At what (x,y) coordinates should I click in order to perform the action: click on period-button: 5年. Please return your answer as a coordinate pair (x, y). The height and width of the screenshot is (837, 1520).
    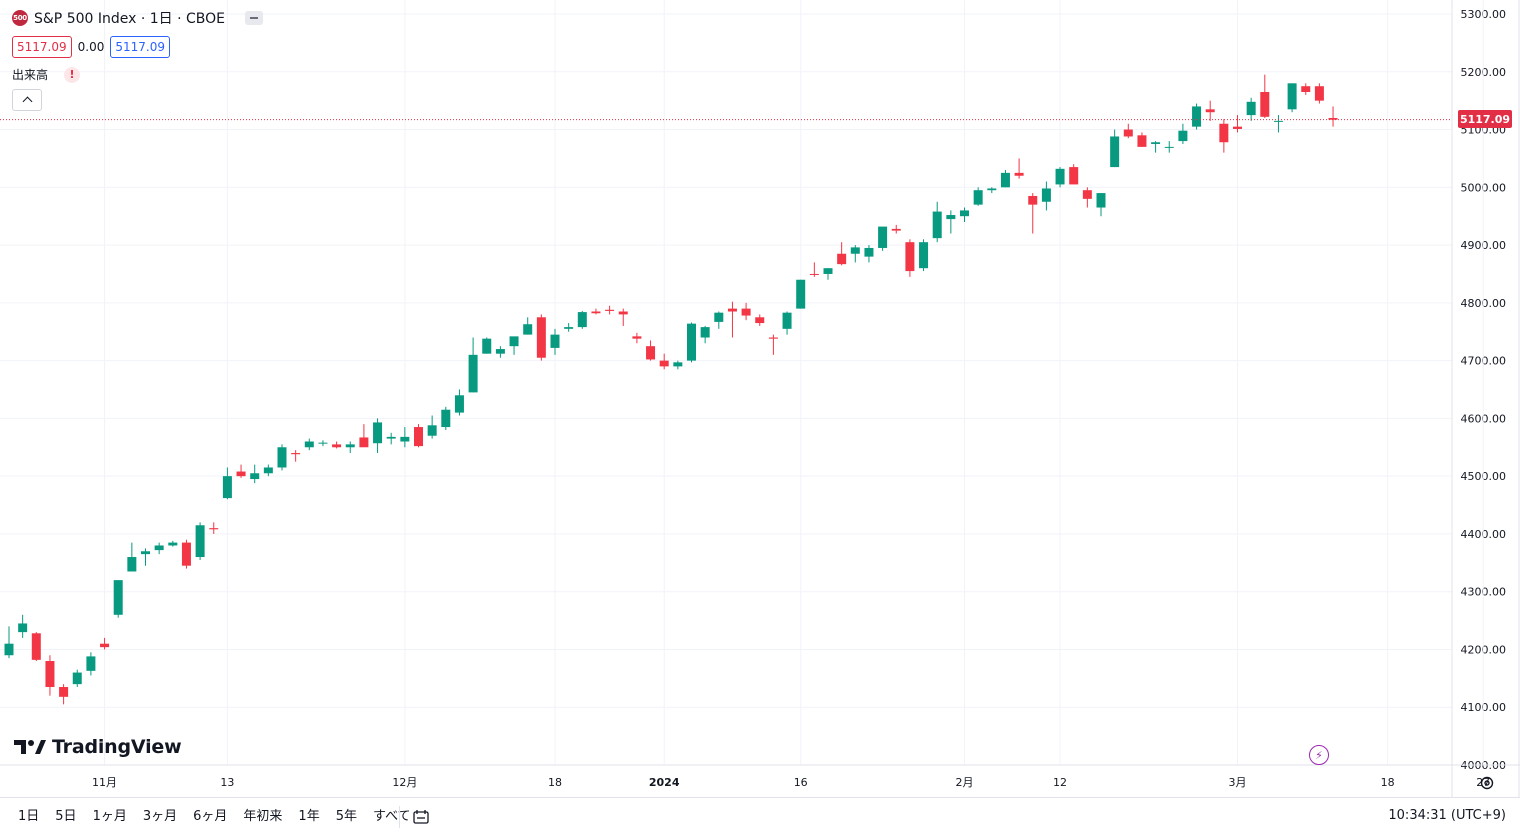
    Looking at the image, I should click on (346, 816).